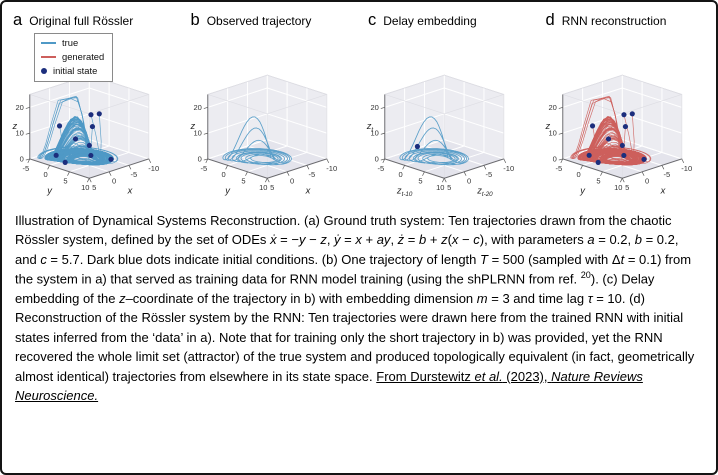 Image resolution: width=718 pixels, height=475 pixels. I want to click on caption-segment: = 0.2,, so click(614, 240).